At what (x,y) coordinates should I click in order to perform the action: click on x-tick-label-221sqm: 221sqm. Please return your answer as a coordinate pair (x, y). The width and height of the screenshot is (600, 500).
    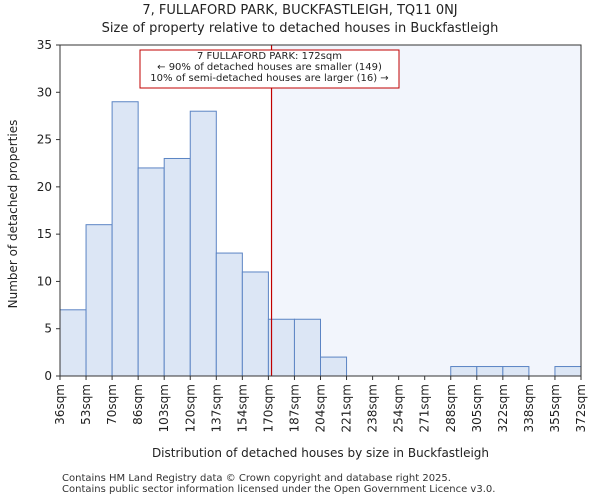
    Looking at the image, I should click on (347, 408).